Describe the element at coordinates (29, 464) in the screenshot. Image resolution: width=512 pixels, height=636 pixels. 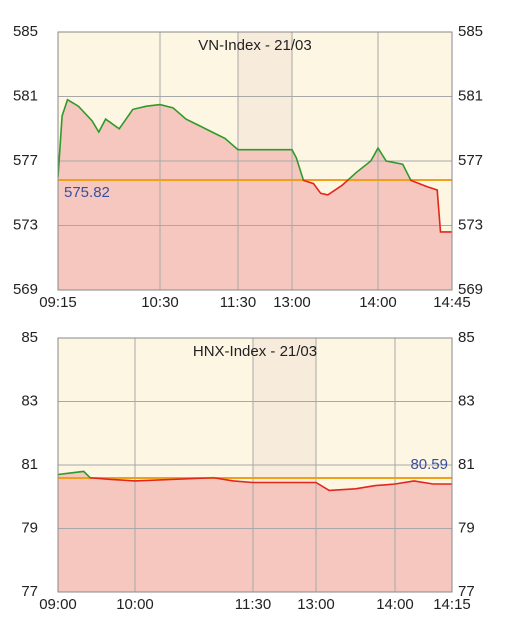
I see `y-tick-label: 81` at that location.